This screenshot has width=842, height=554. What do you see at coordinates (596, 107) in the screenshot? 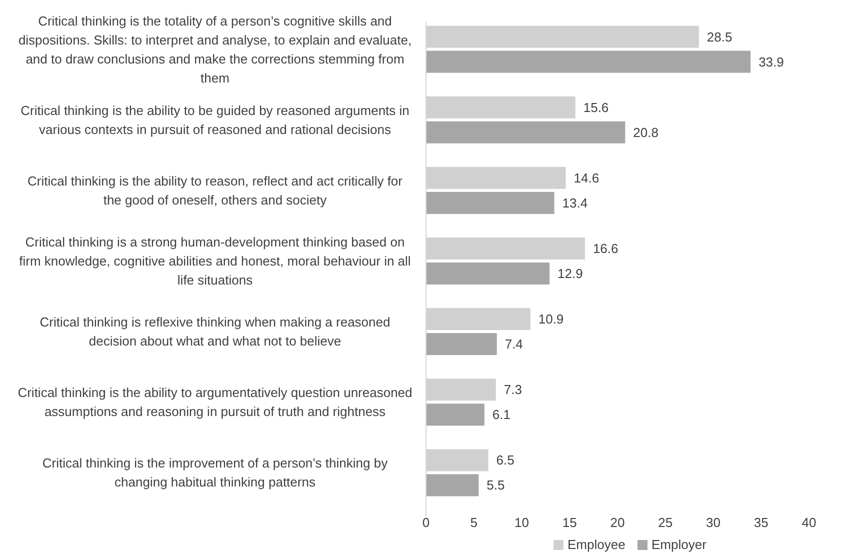
I see `data-label: 15.6` at bounding box center [596, 107].